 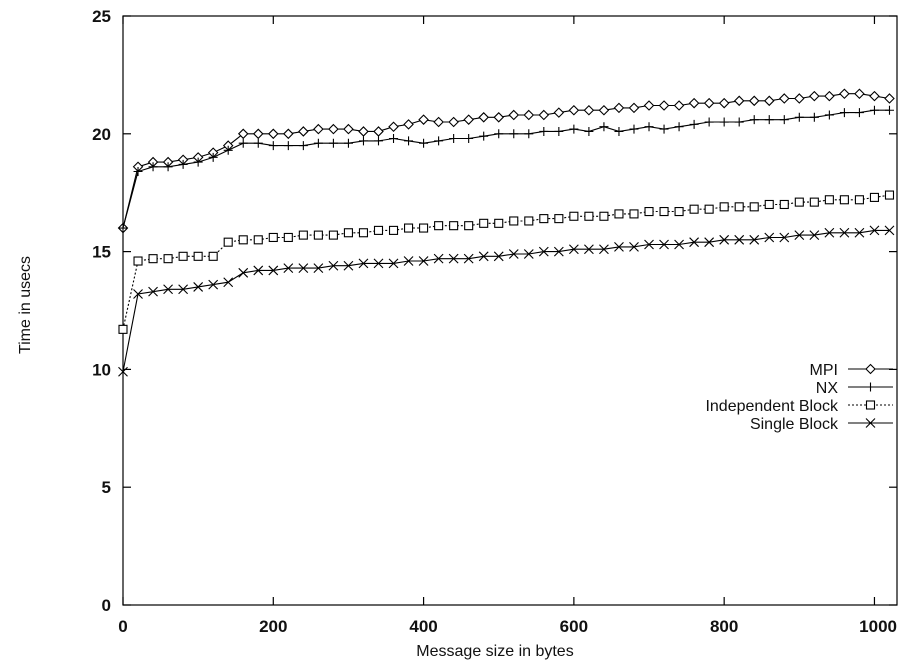 I want to click on x-tick-label: 800, so click(x=724, y=626).